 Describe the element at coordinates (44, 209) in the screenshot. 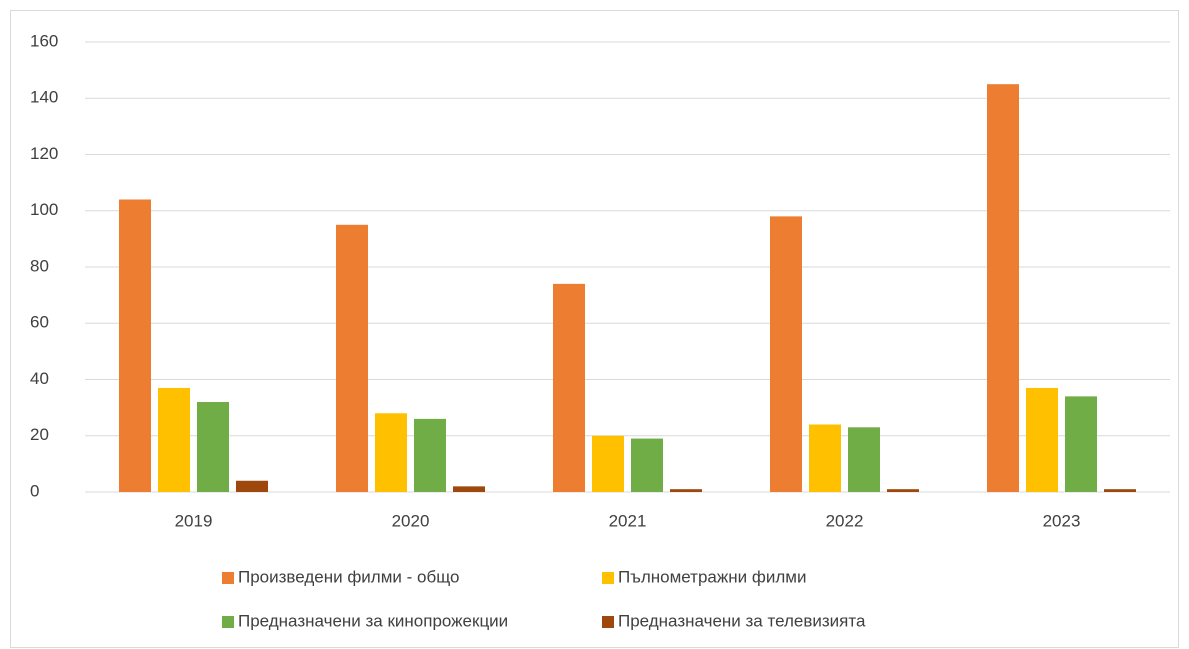

I see `y-tick-label: 100` at that location.